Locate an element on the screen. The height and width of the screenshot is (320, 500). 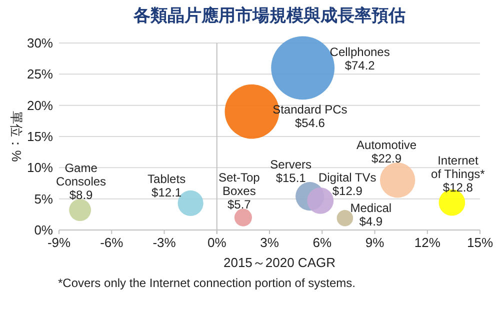
data-label: $74.2 is located at coordinates (360, 65).